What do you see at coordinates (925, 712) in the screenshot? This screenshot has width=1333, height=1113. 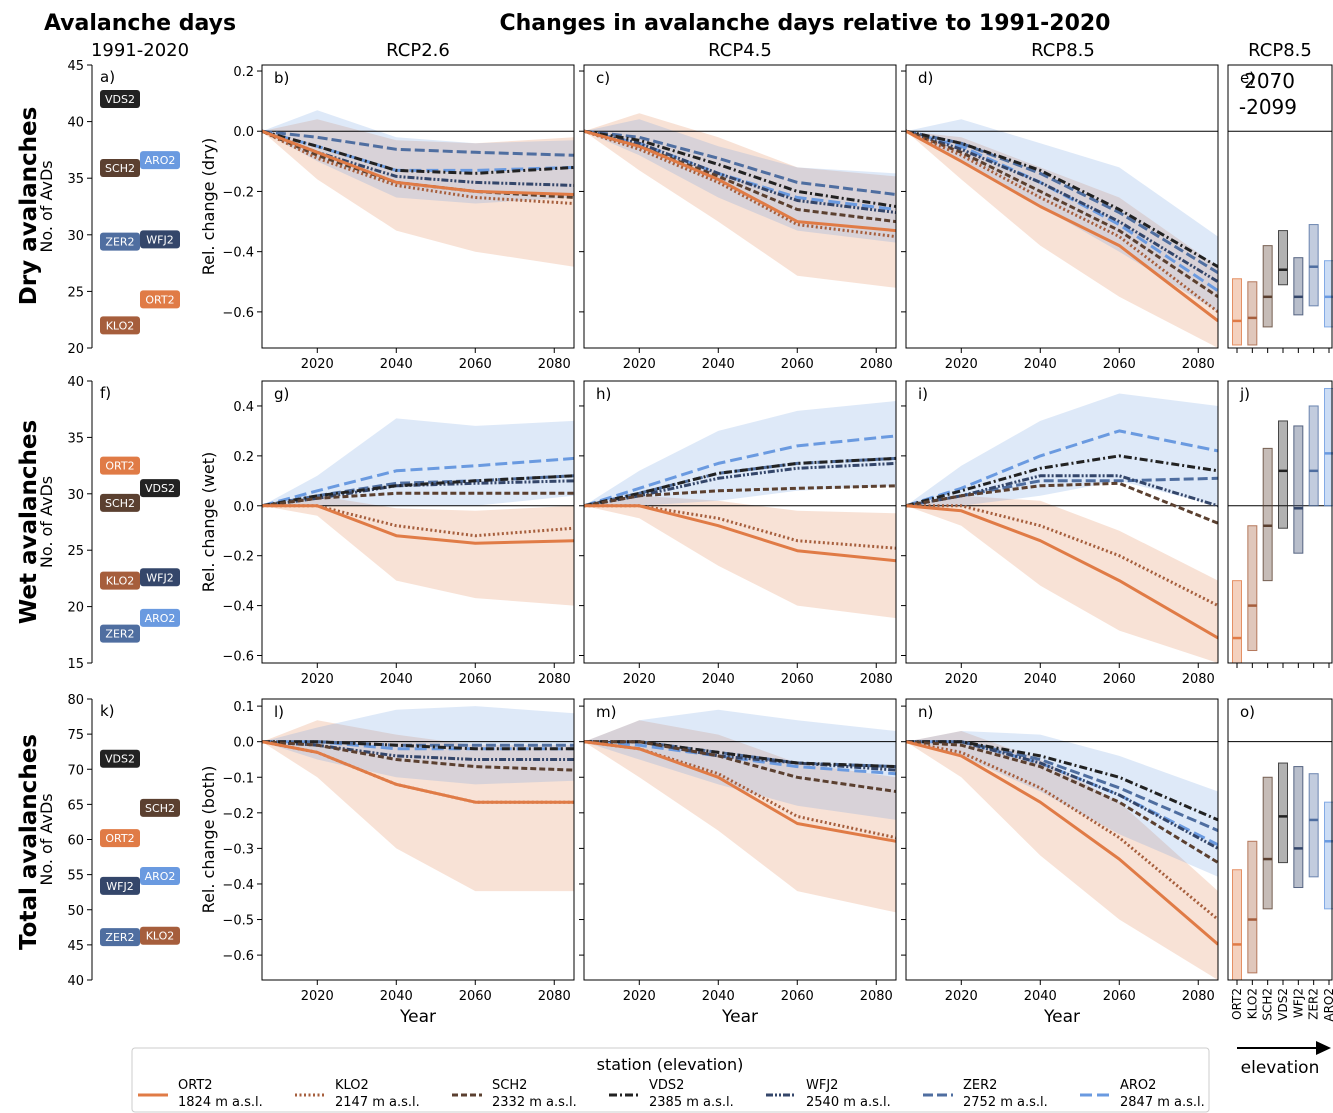 I see `panel-letter: n)` at bounding box center [925, 712].